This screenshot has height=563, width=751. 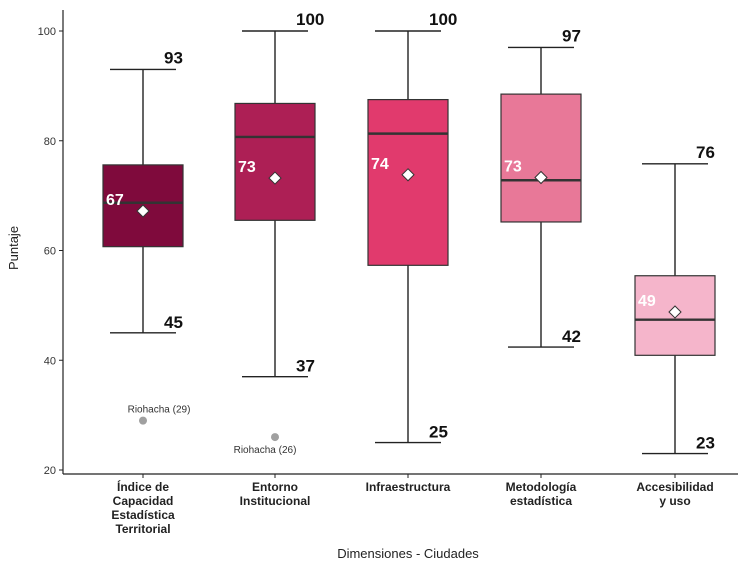 What do you see at coordinates (265, 450) in the screenshot?
I see `outlier-label: Riohacha (26)` at bounding box center [265, 450].